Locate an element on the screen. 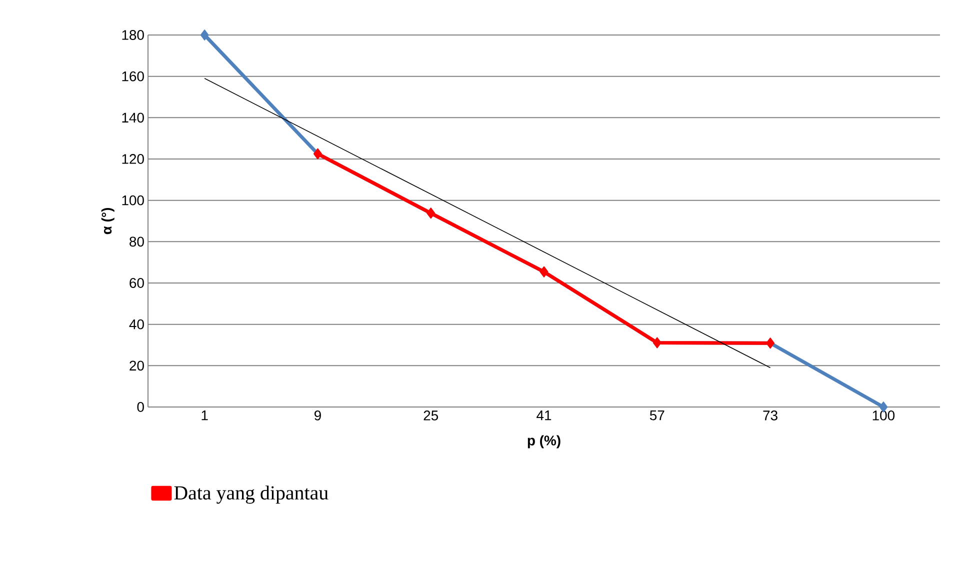 The image size is (960, 577). x-tick-label: 57 is located at coordinates (657, 415).